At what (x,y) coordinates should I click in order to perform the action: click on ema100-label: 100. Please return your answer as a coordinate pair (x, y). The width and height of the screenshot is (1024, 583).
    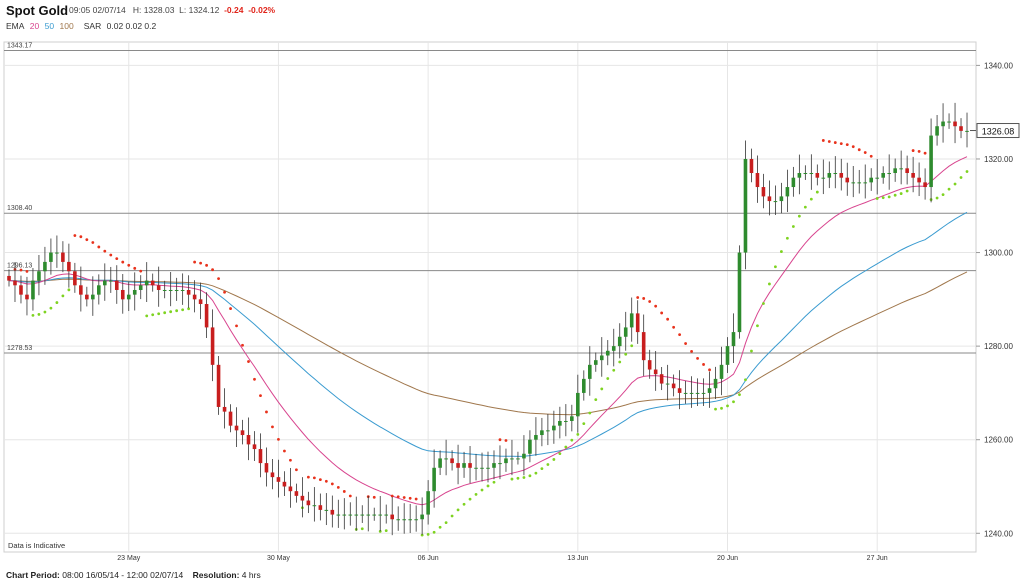
    Looking at the image, I should click on (66, 26).